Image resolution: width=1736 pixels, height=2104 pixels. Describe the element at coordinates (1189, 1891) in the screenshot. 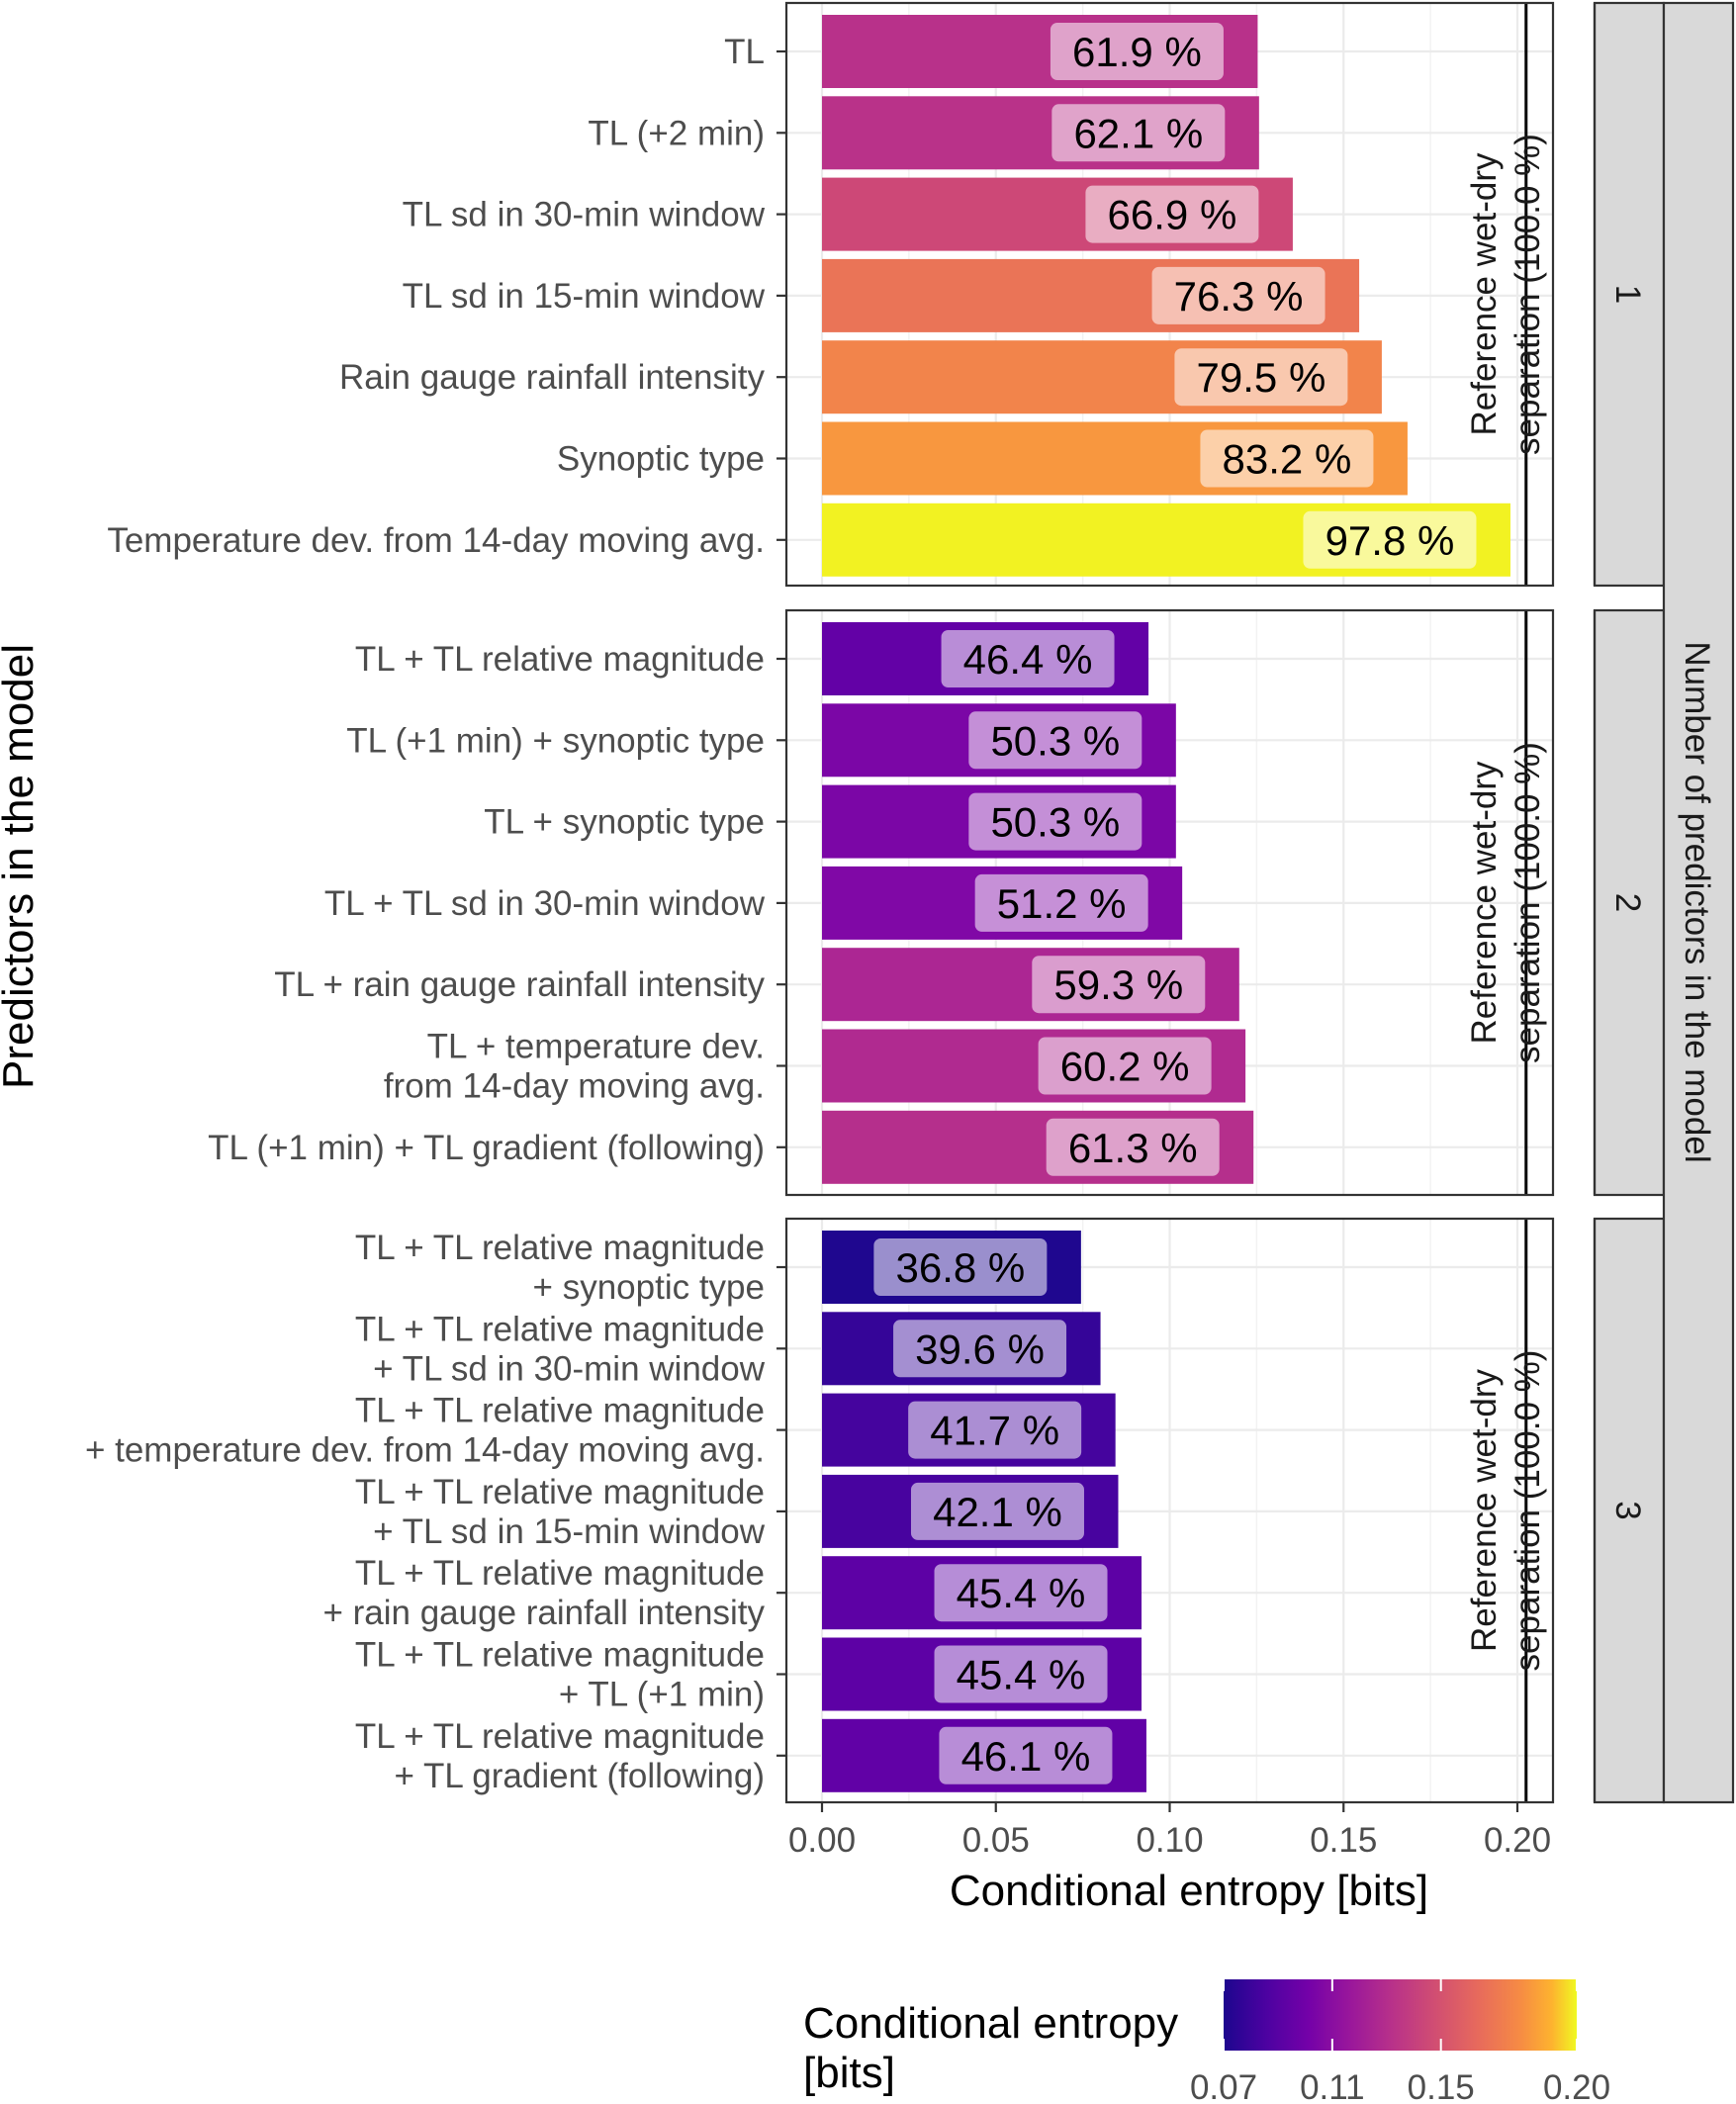

I see `x-axis-title: Conditional entropy [bits]` at that location.